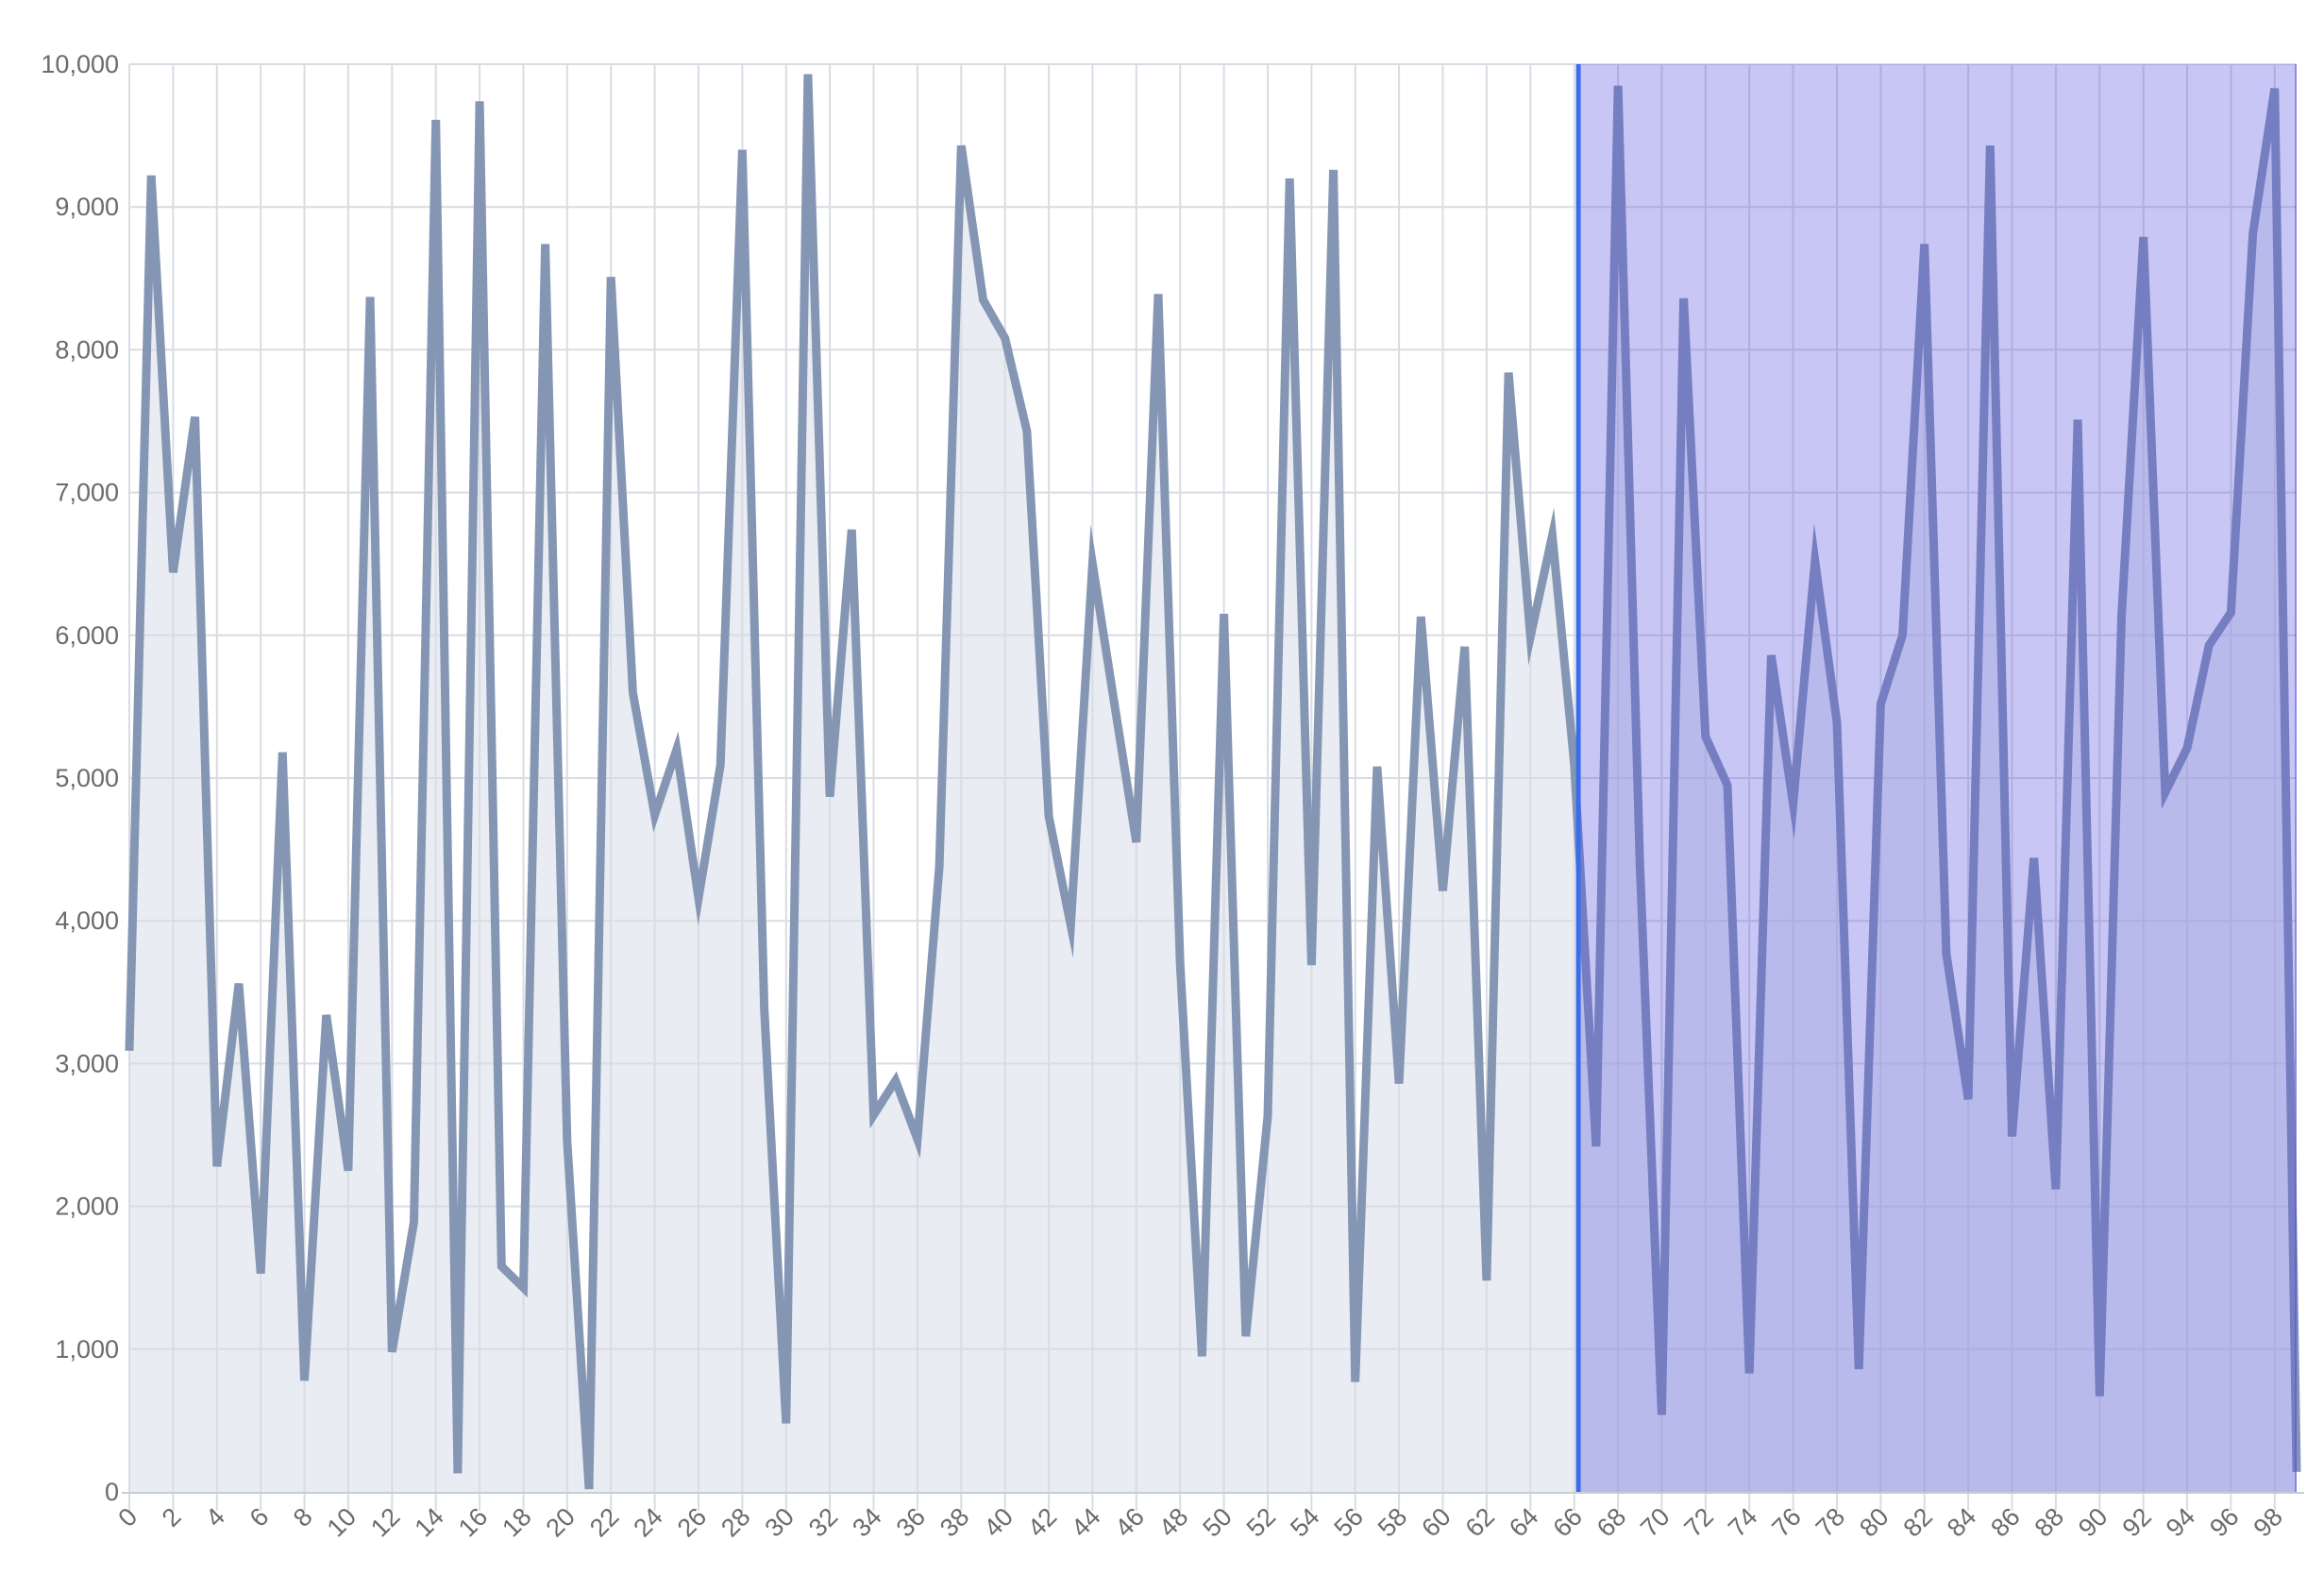  I want to click on x-axis-label: 64, so click(1523, 1522).